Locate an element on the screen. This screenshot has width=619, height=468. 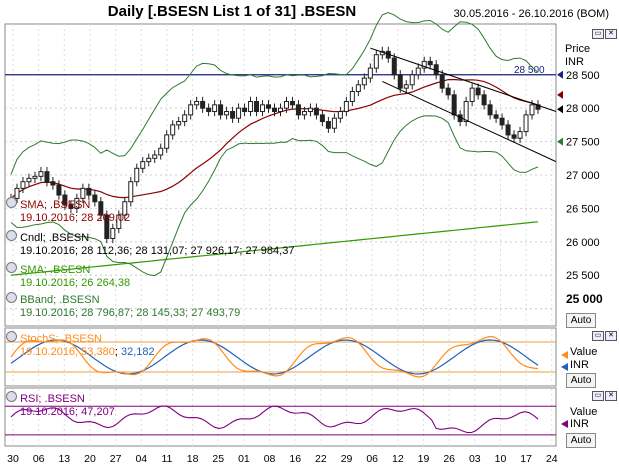
rsi-line is located at coordinates (274, 419).